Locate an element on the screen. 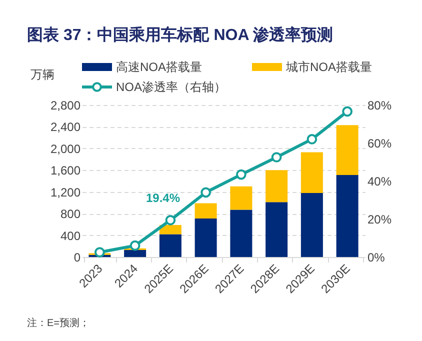  y-tick-label: 400 is located at coordinates (70, 235).